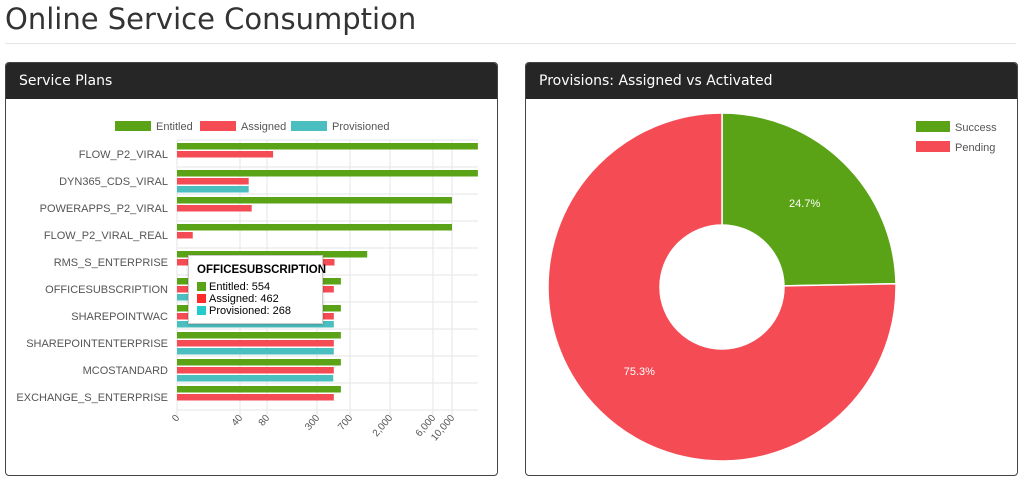 The height and width of the screenshot is (483, 1024). What do you see at coordinates (201, 310) in the screenshot?
I see `provisioned-swatch` at bounding box center [201, 310].